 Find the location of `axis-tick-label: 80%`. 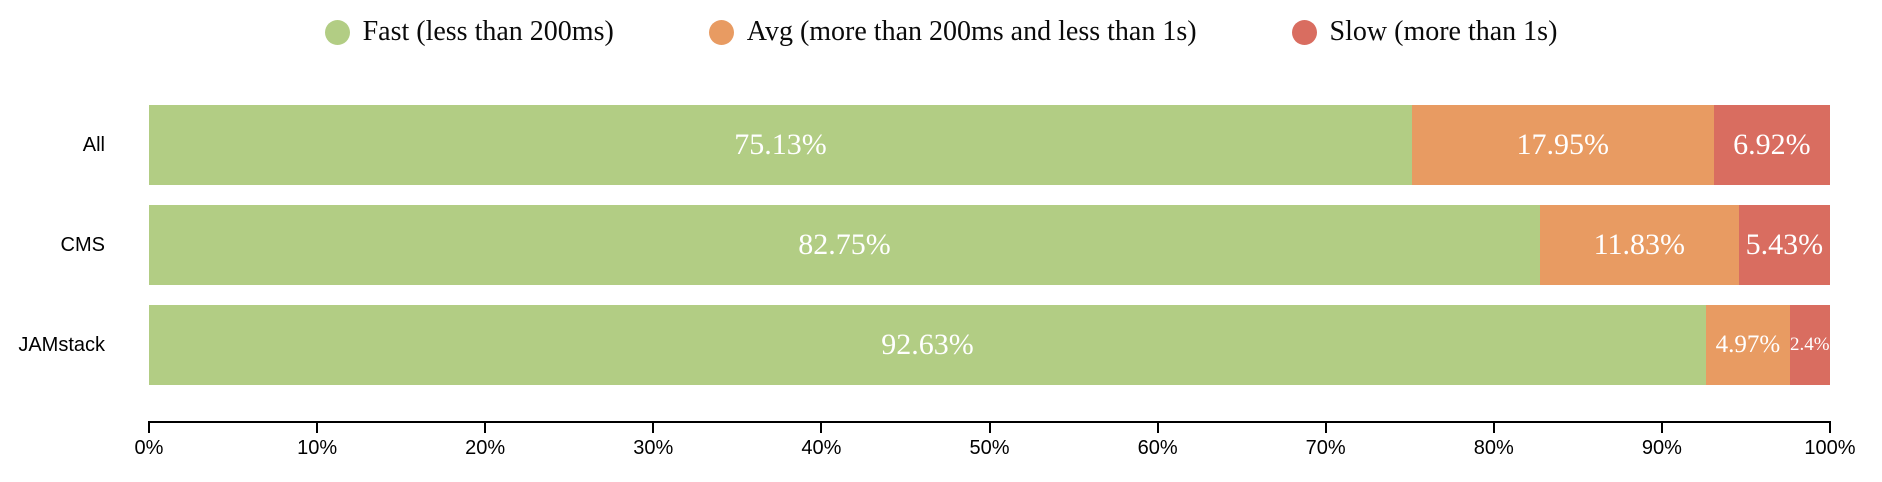

axis-tick-label: 80% is located at coordinates (1493, 448).